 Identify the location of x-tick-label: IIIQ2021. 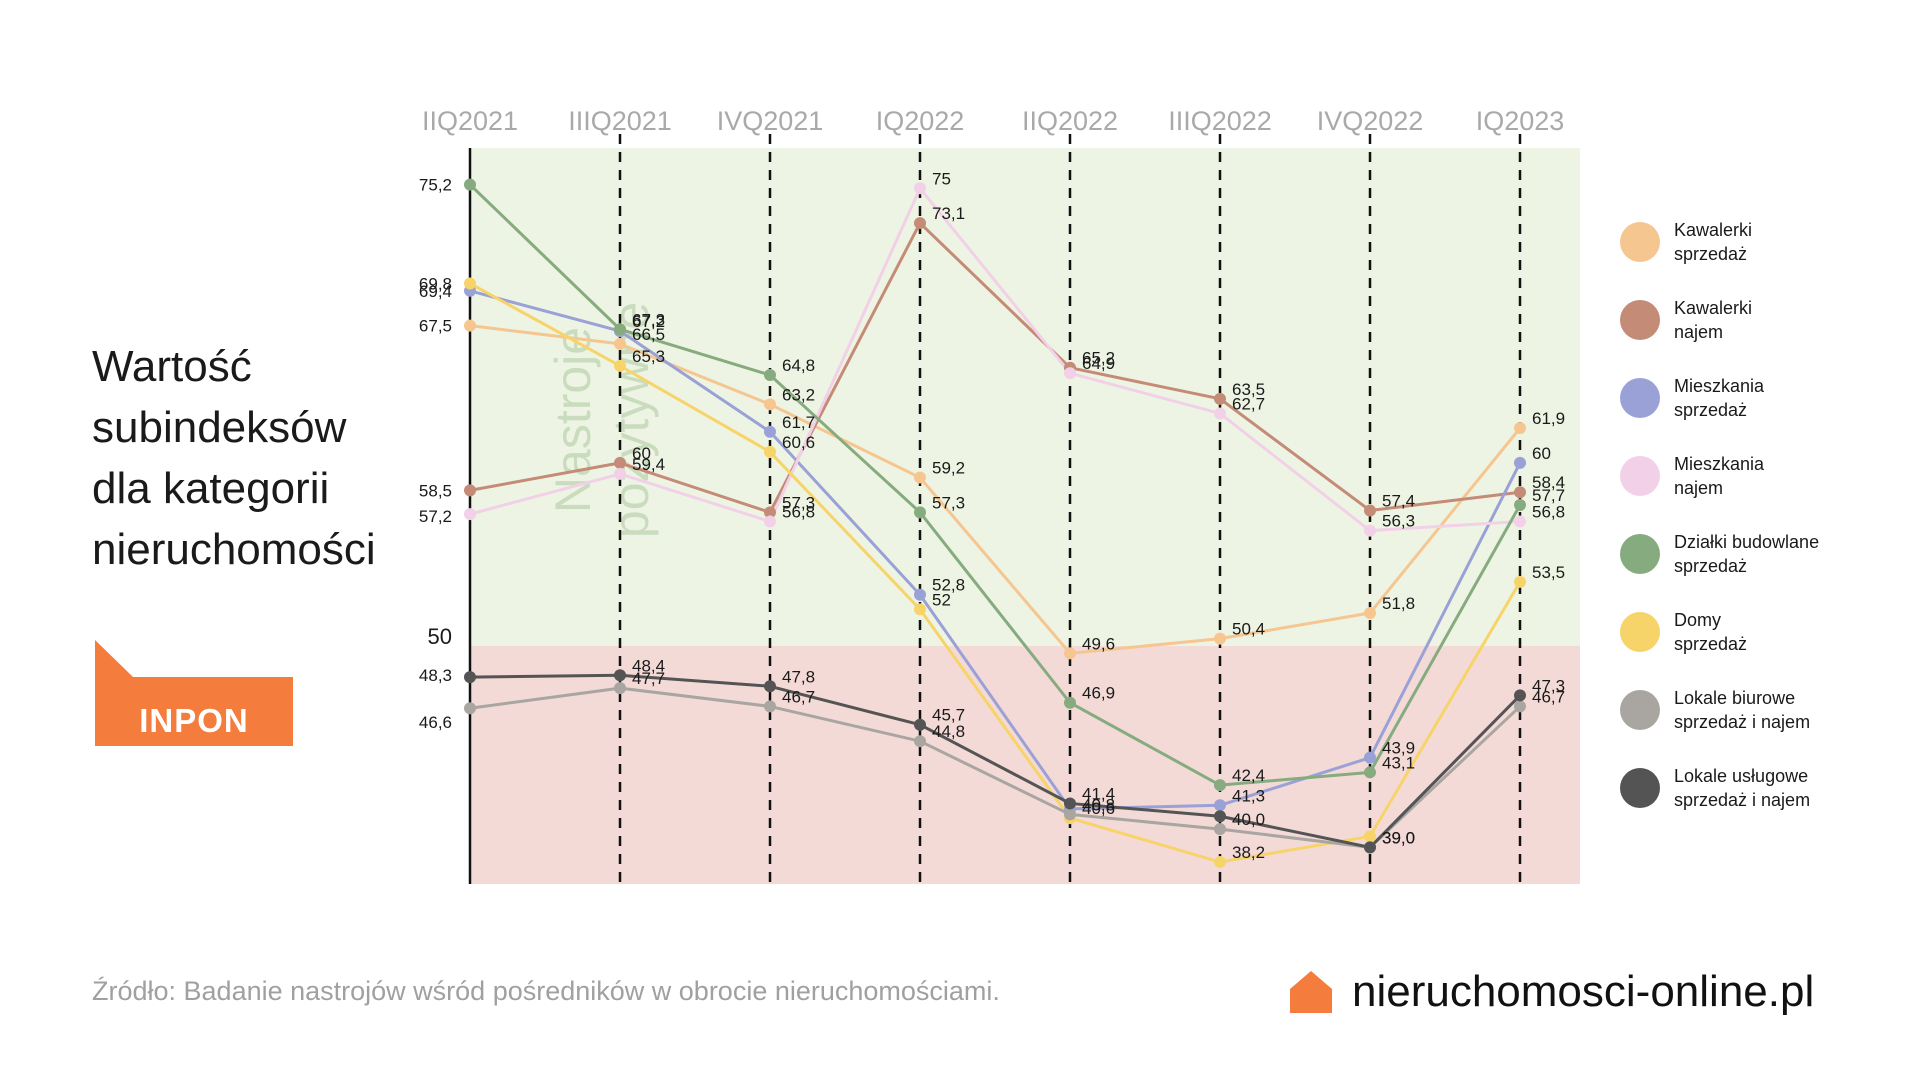
(620, 121).